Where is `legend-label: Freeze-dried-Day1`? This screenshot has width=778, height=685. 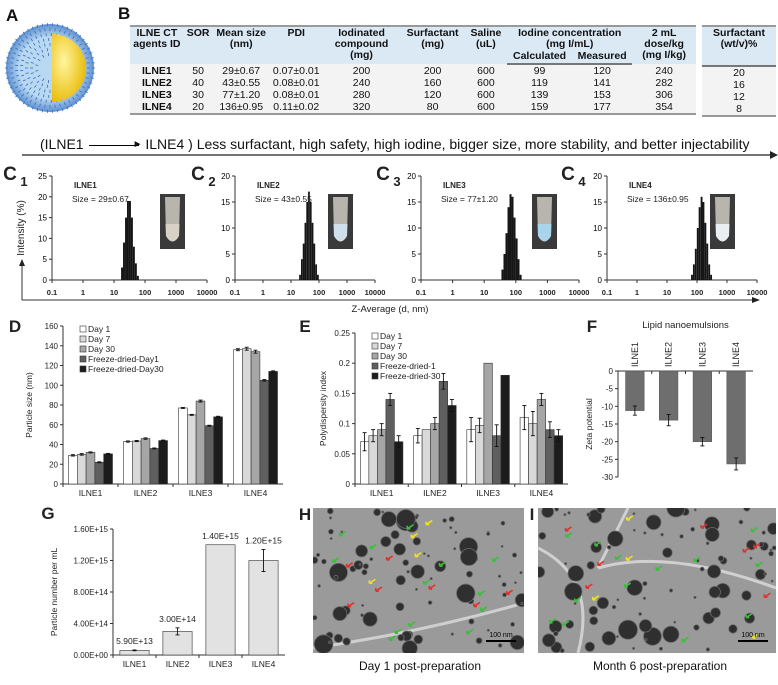 legend-label: Freeze-dried-Day1 is located at coordinates (123, 359).